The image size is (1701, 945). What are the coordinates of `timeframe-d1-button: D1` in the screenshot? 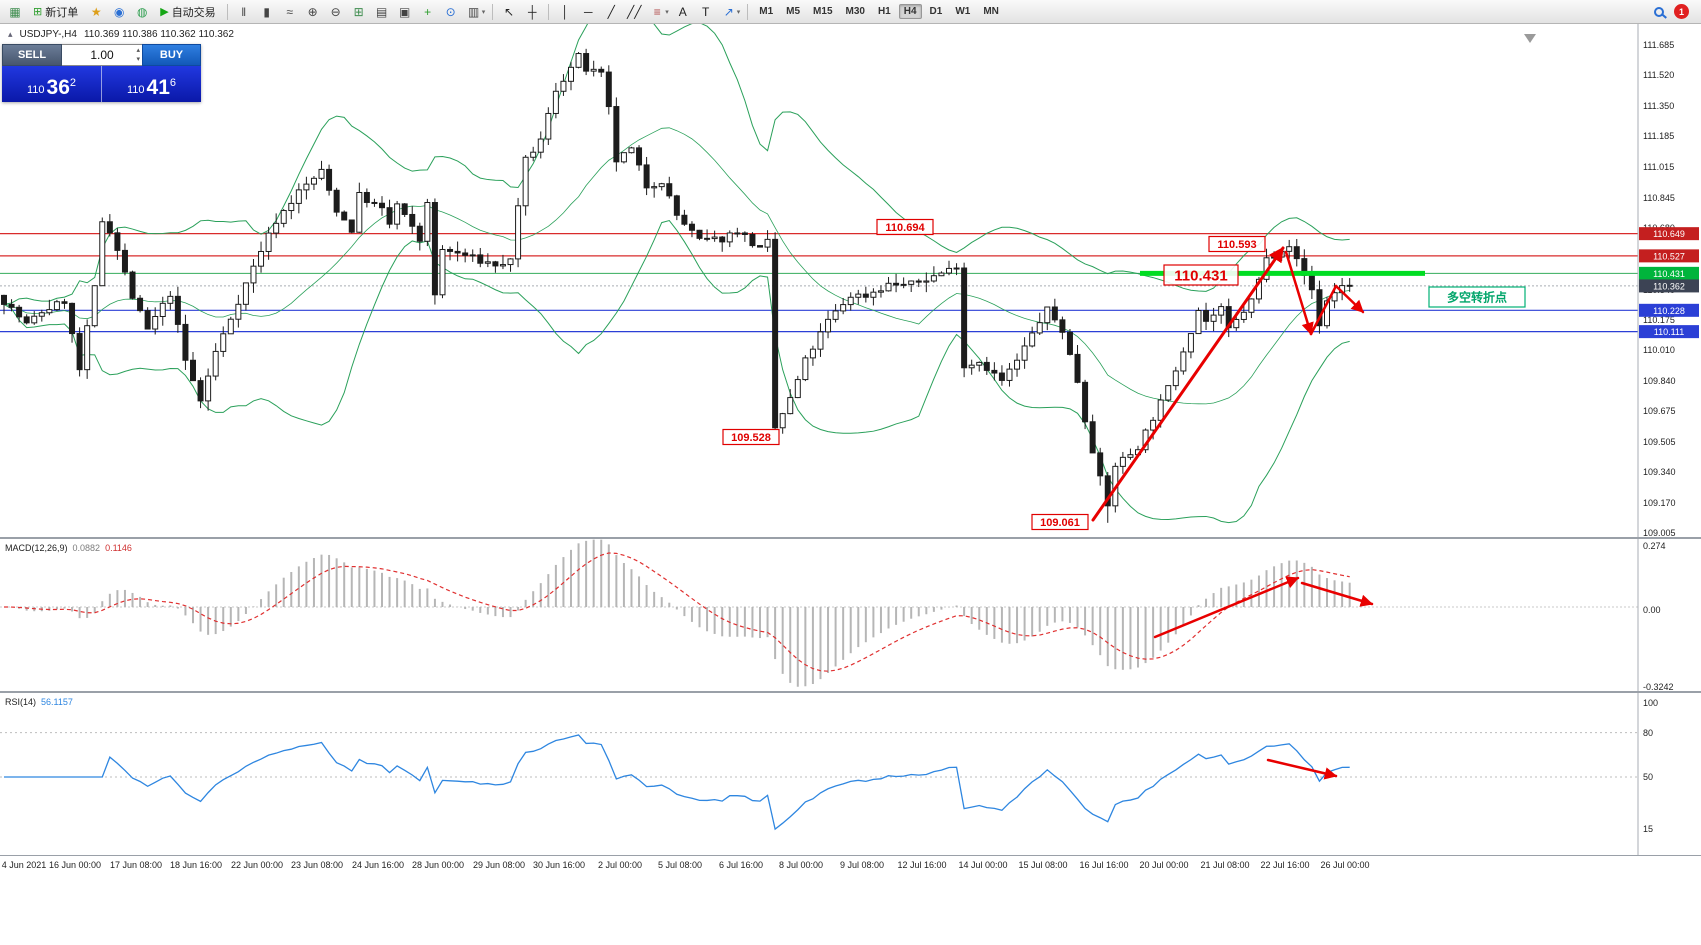 It's located at (936, 11).